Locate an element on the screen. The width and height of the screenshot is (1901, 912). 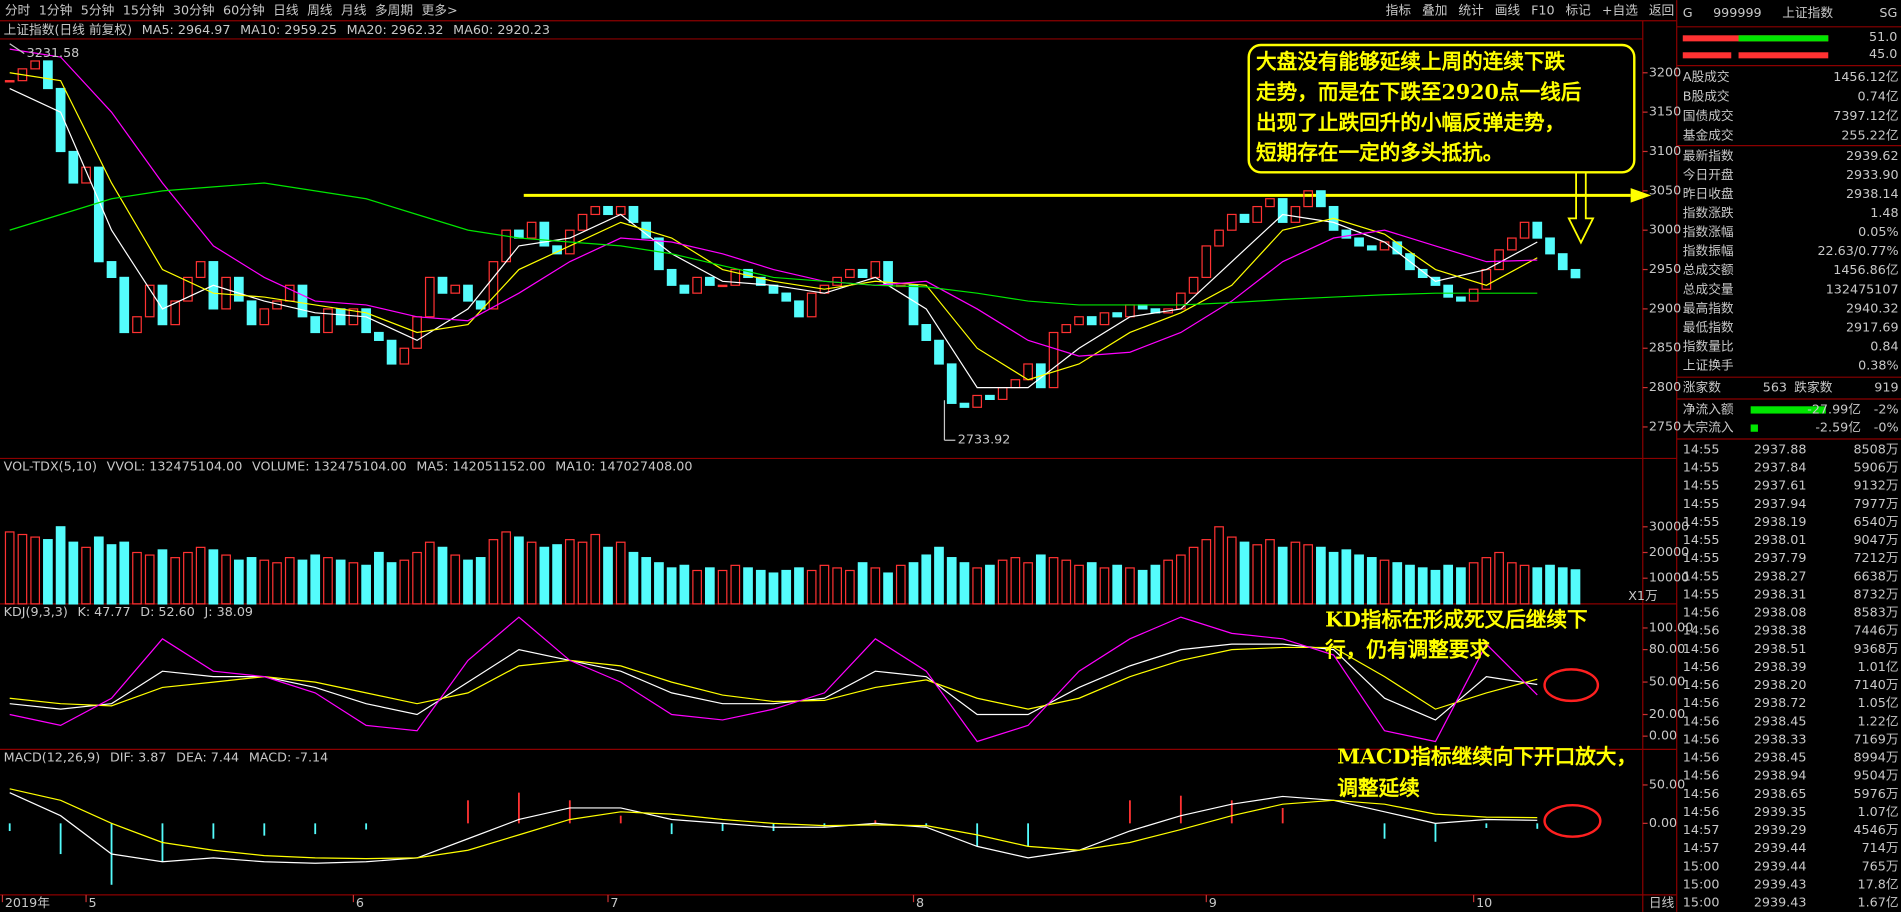
toolbar-button: 叠加 is located at coordinates (1434, 10).